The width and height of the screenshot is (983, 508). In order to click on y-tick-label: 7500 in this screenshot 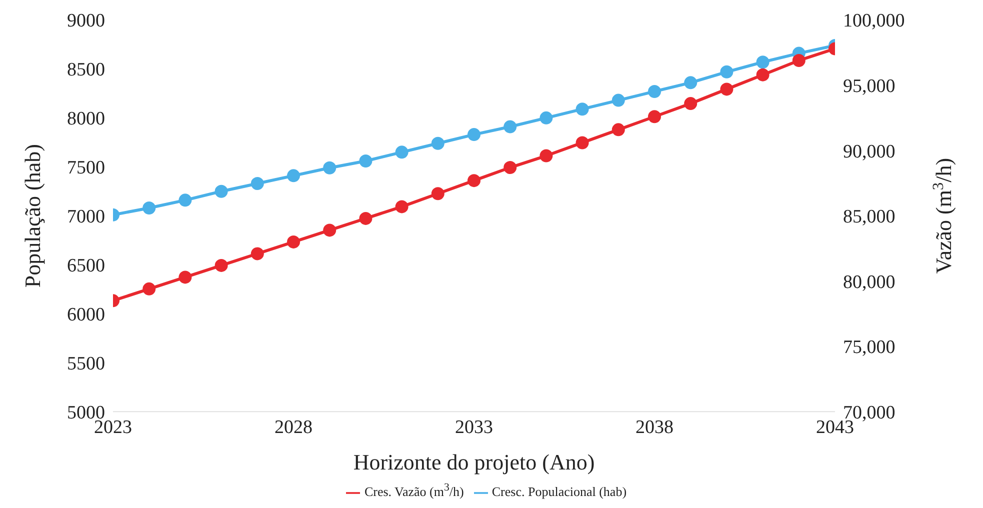, I will do `click(86, 168)`.